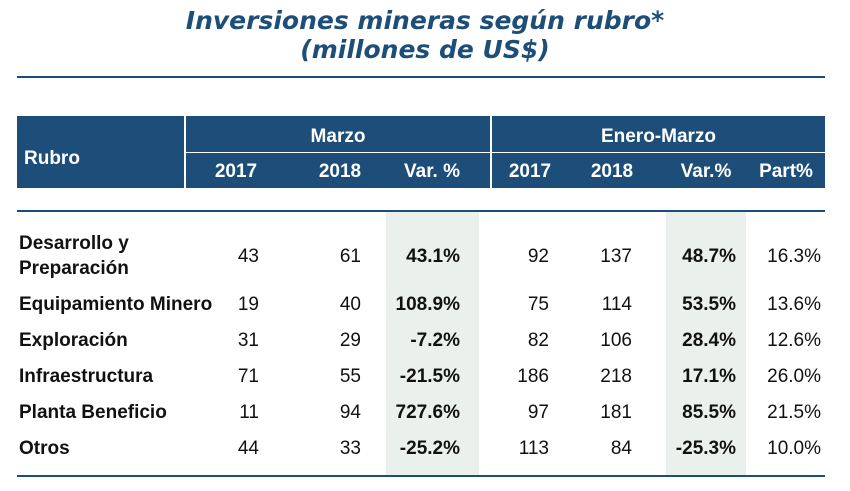 This screenshot has height=491, width=850. What do you see at coordinates (794, 448) in the screenshot?
I see `cell-part: 10.0%` at bounding box center [794, 448].